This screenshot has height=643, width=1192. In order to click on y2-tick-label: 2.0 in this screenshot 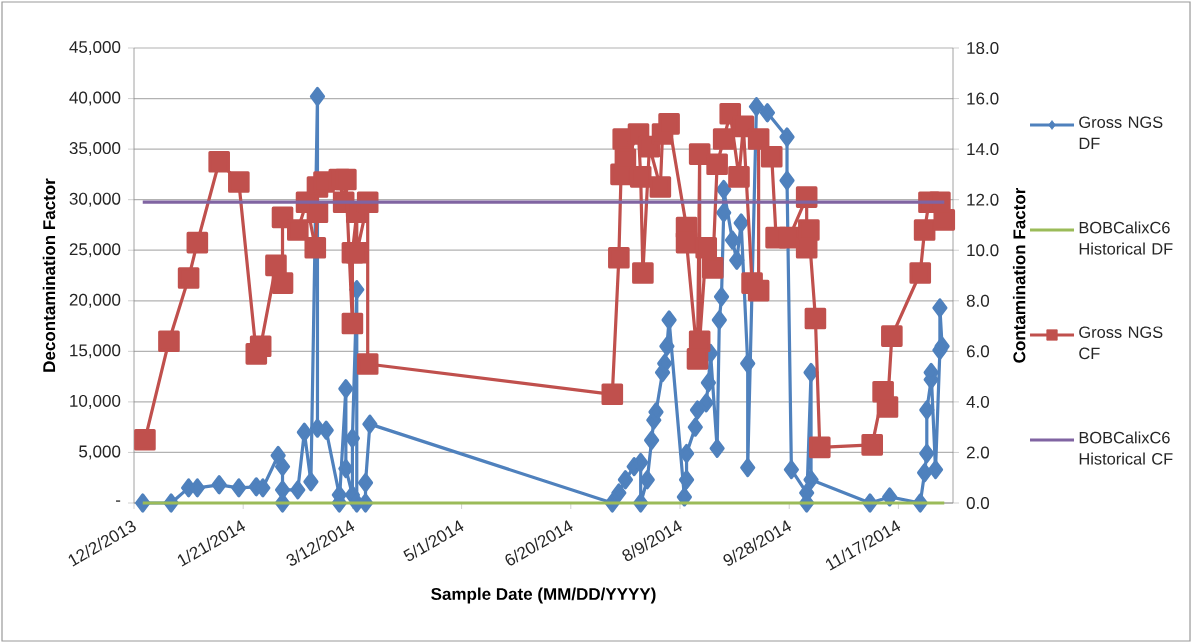, I will do `click(978, 452)`.